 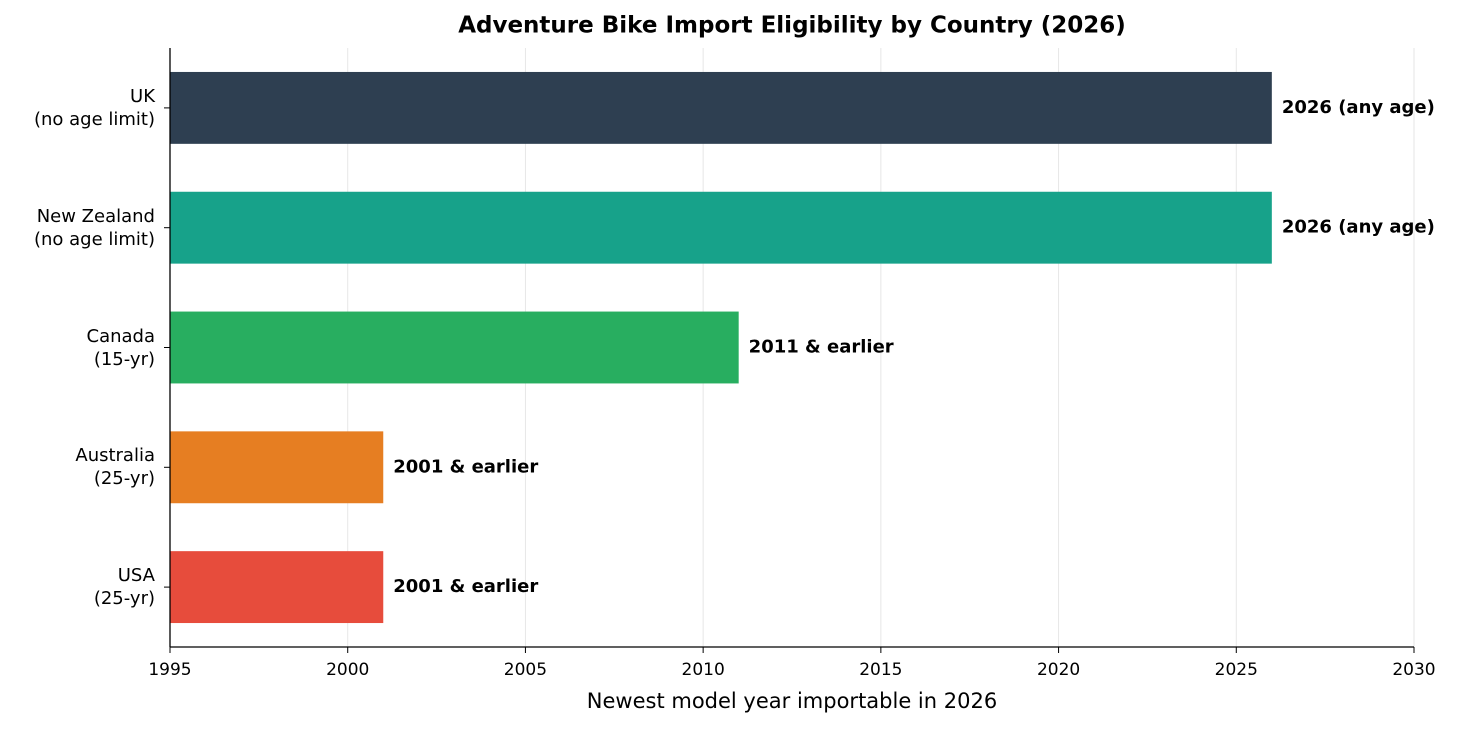 What do you see at coordinates (115, 467) in the screenshot?
I see `y-tick-label: Australia (25-yr)` at bounding box center [115, 467].